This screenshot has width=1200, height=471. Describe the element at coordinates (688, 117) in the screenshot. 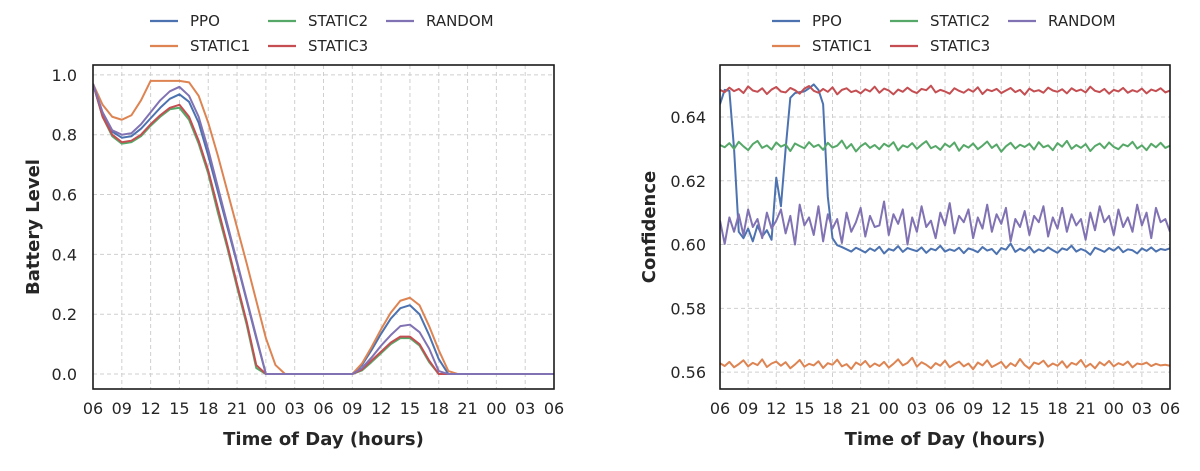

I see `y-tick-label: 0.64` at that location.